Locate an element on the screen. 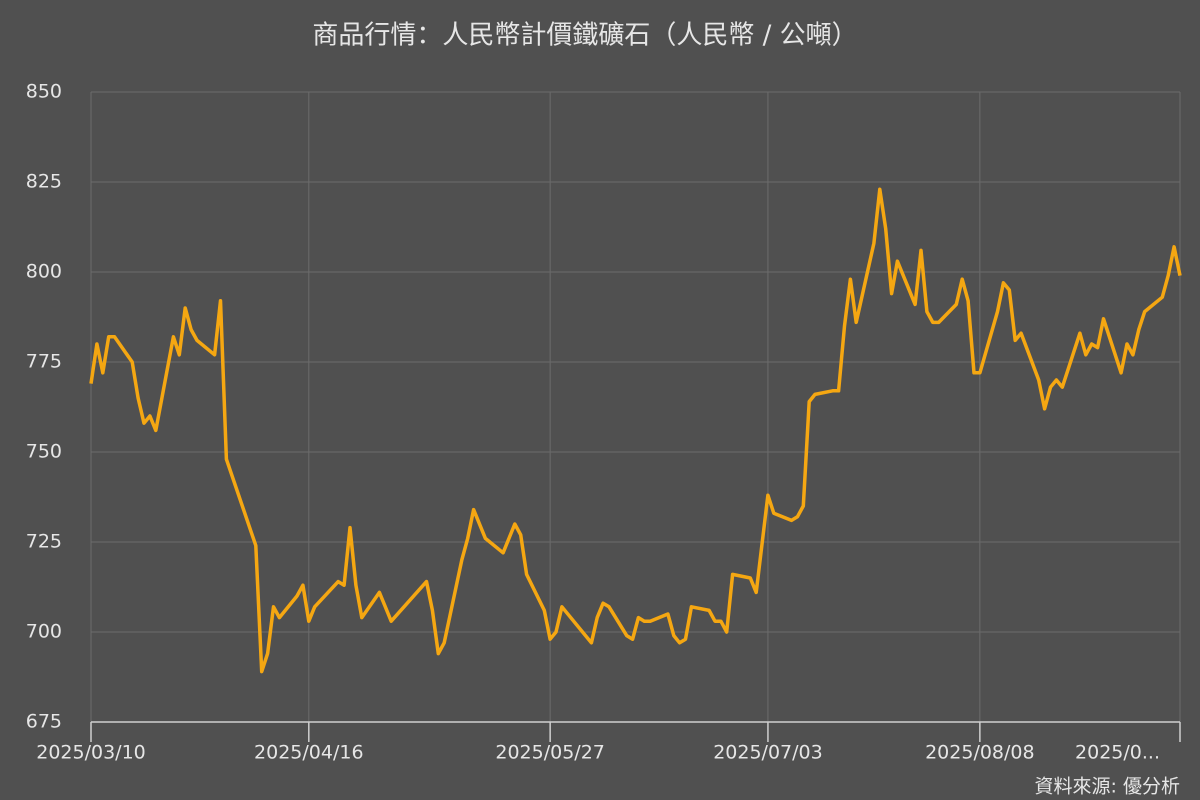 Image resolution: width=1200 pixels, height=800 pixels. y-tick-label: 675 is located at coordinates (44, 722).